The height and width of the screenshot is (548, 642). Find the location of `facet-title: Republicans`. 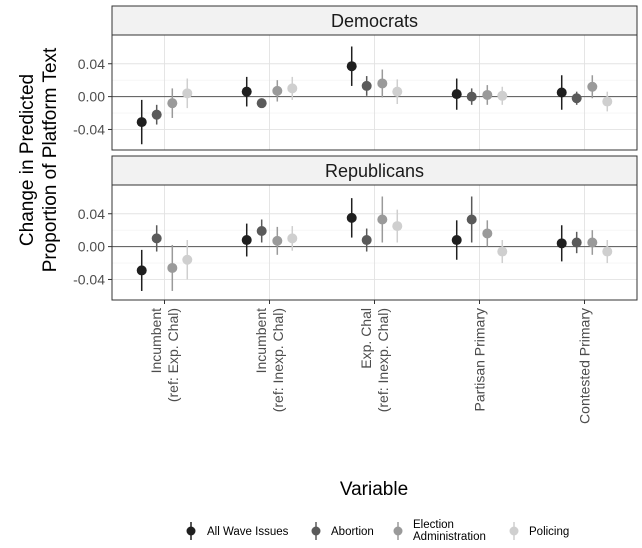

facet-title: Republicans is located at coordinates (374, 171).